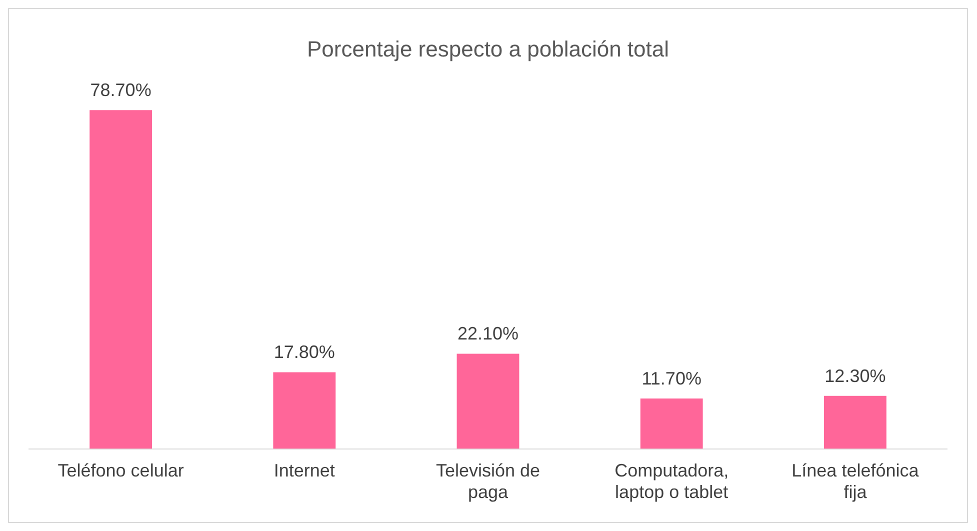 The image size is (977, 531). Describe the element at coordinates (121, 470) in the screenshot. I see `x-tick-label: Teléfono celular` at that location.